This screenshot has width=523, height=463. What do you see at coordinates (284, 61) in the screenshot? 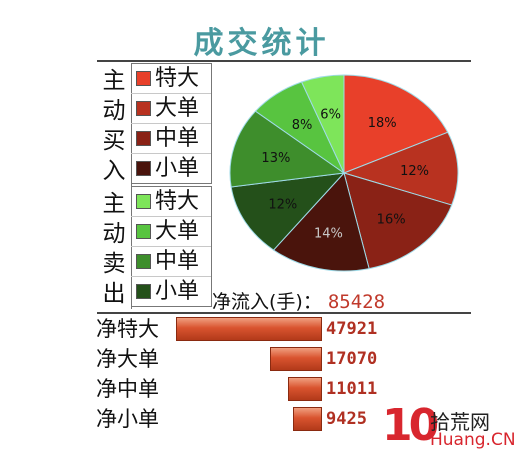
I see `top-divider` at bounding box center [284, 61].